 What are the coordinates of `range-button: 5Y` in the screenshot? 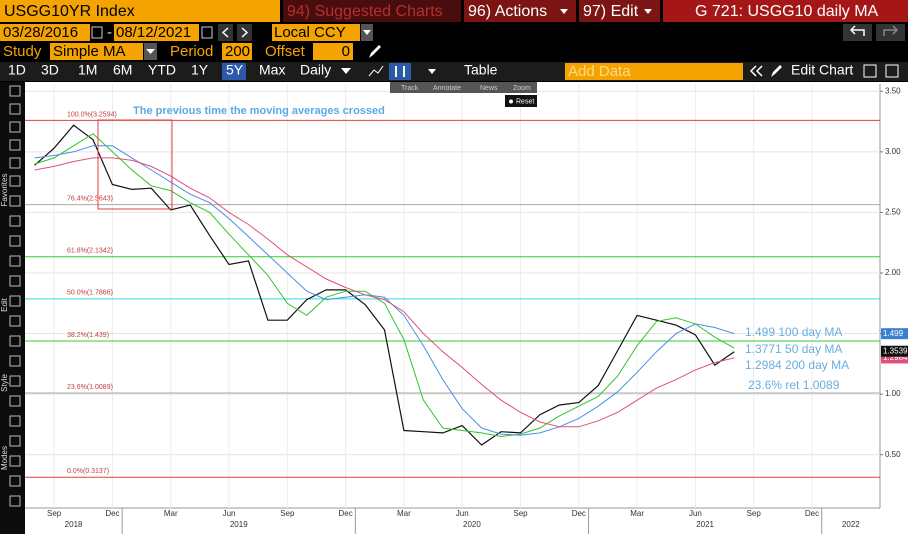 It's located at (235, 70).